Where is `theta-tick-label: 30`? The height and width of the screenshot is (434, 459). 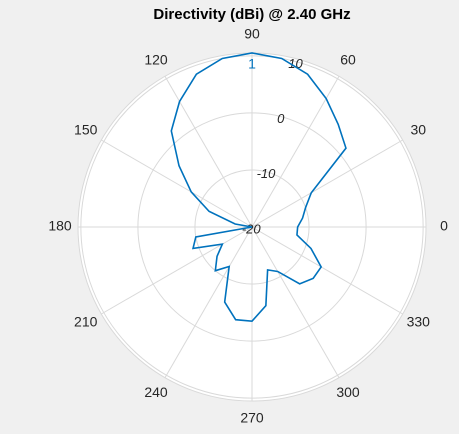 theta-tick-label: 30 is located at coordinates (418, 130).